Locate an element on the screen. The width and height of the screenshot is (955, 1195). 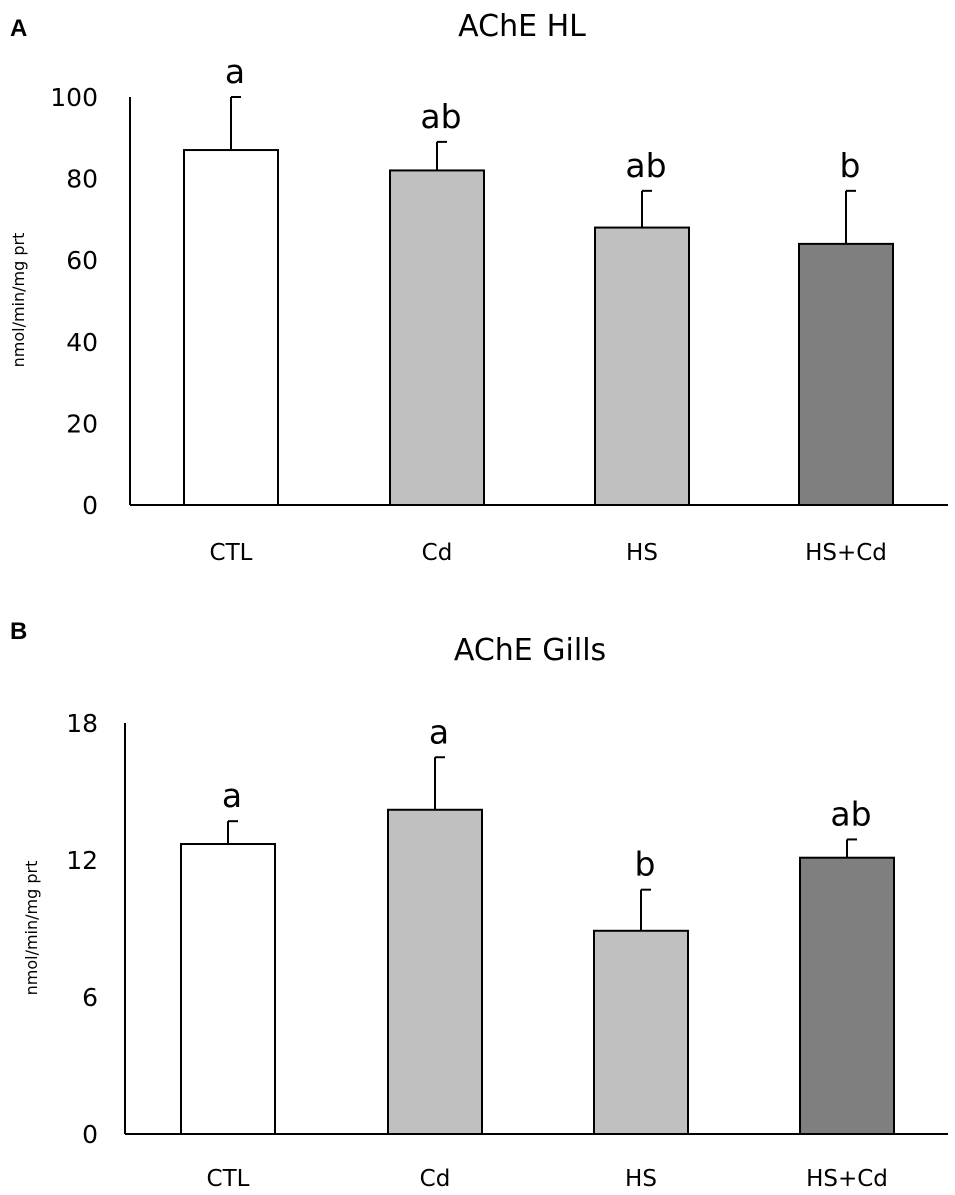
y-ticks-a: 0 20 40 60 80 100 is located at coordinates (74, 301).